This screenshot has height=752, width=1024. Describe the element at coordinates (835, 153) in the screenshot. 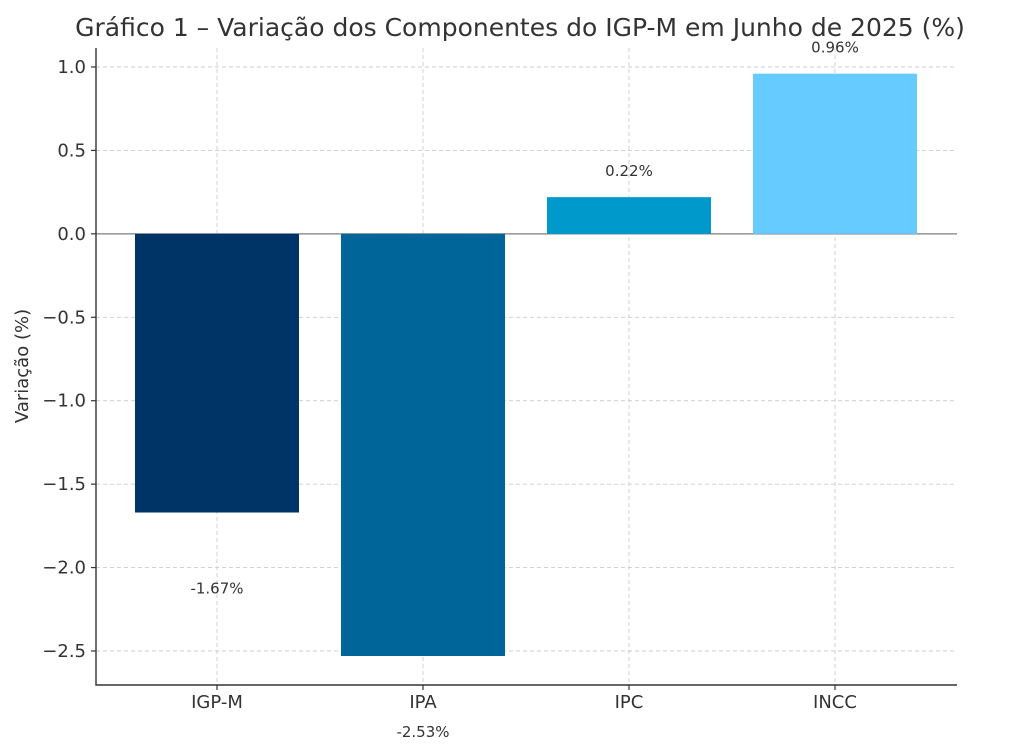

I see `bar-incc` at that location.